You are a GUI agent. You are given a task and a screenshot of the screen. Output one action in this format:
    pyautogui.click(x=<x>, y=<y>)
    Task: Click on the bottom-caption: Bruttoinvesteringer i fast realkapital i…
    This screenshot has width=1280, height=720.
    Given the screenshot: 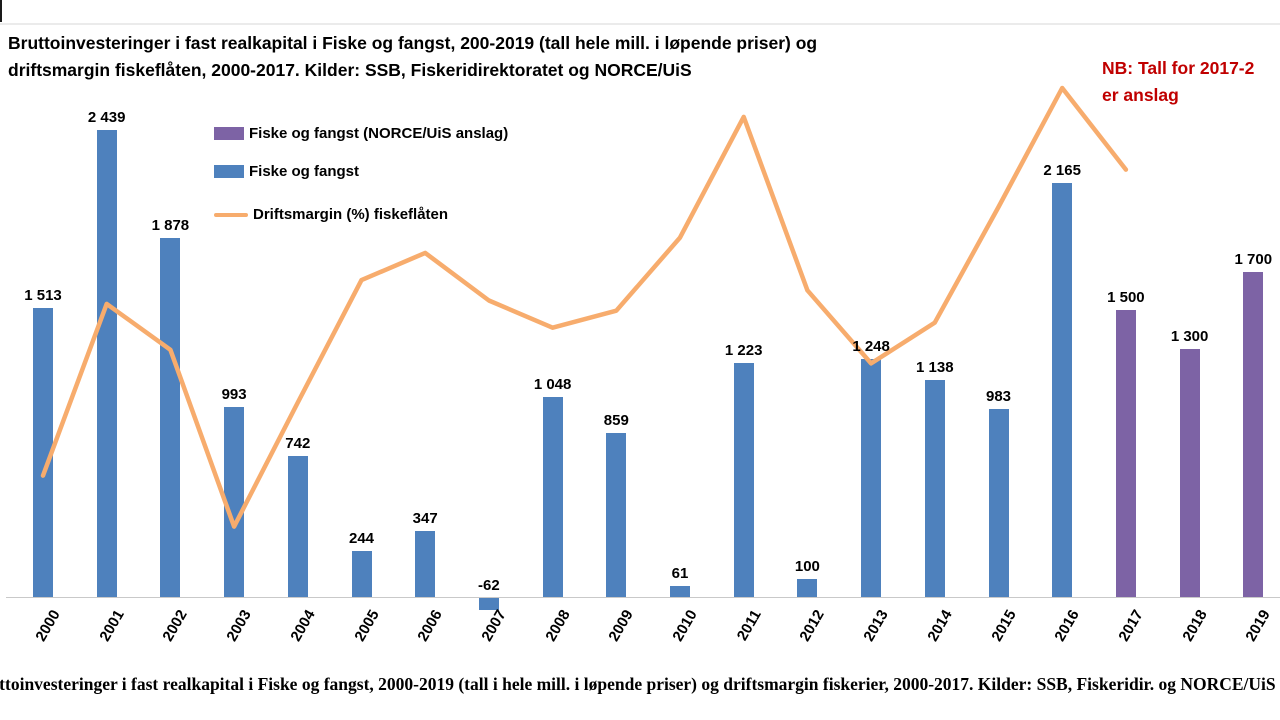 What is the action you would take?
    pyautogui.click(x=638, y=684)
    